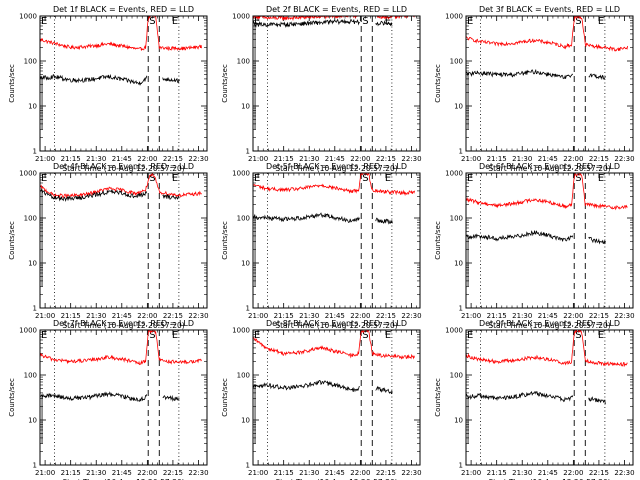 Image resolution: width=640 pixels, height=480 pixels. What do you see at coordinates (336, 9) in the screenshot?
I see `panel-title: Det 2f BLACK = Events, RED = LLD` at bounding box center [336, 9].